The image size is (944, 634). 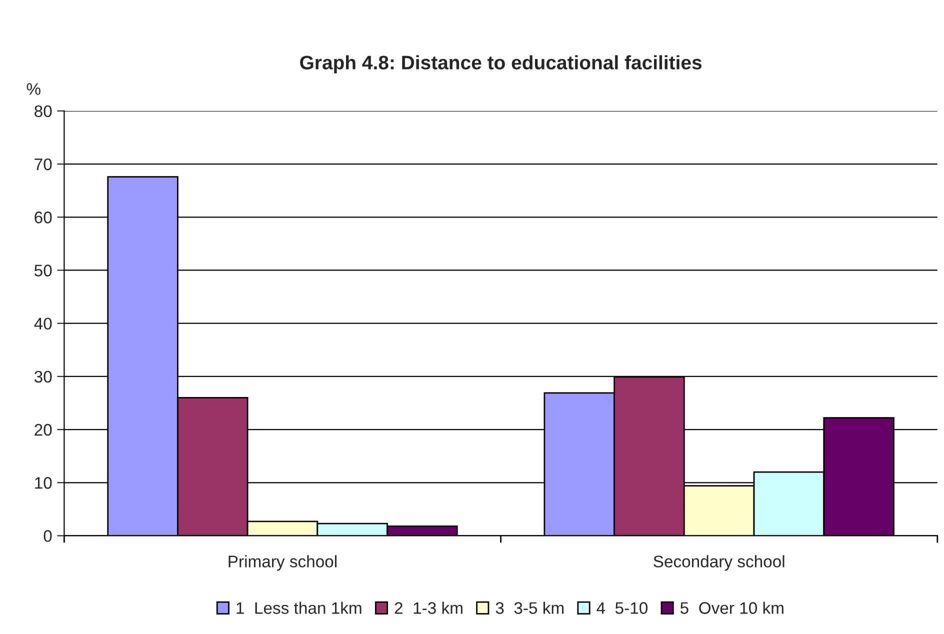 What do you see at coordinates (530, 608) in the screenshot?
I see `legend-label: 3 3-5 km` at bounding box center [530, 608].